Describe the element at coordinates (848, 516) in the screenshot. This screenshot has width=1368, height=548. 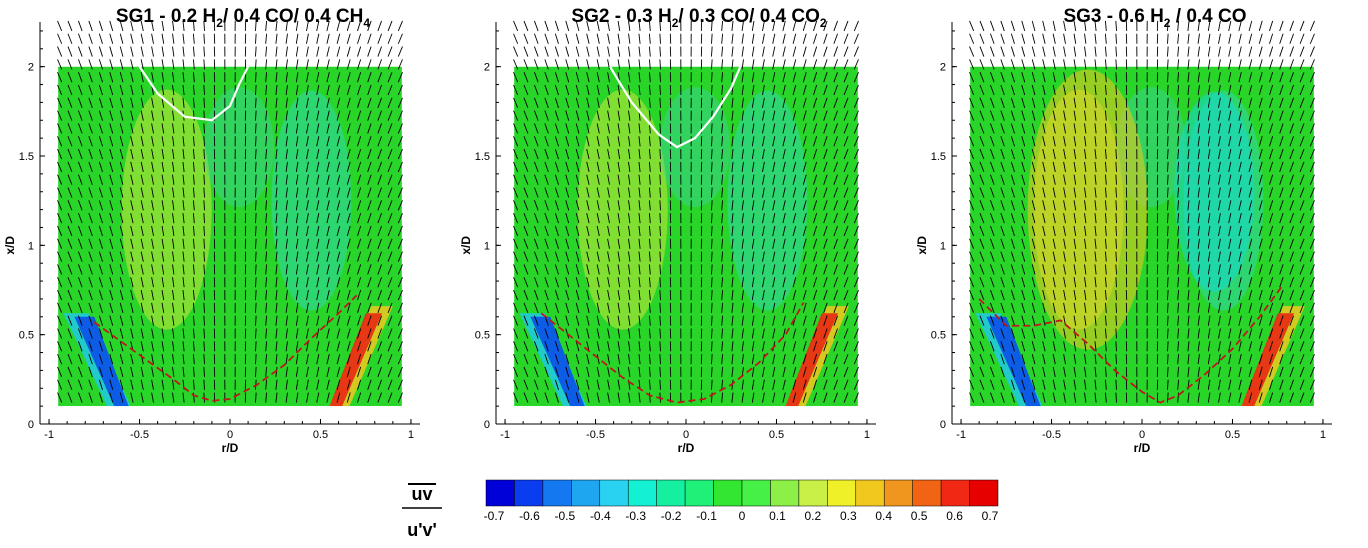
I see `colorbar-tick-label: 0.3` at that location.